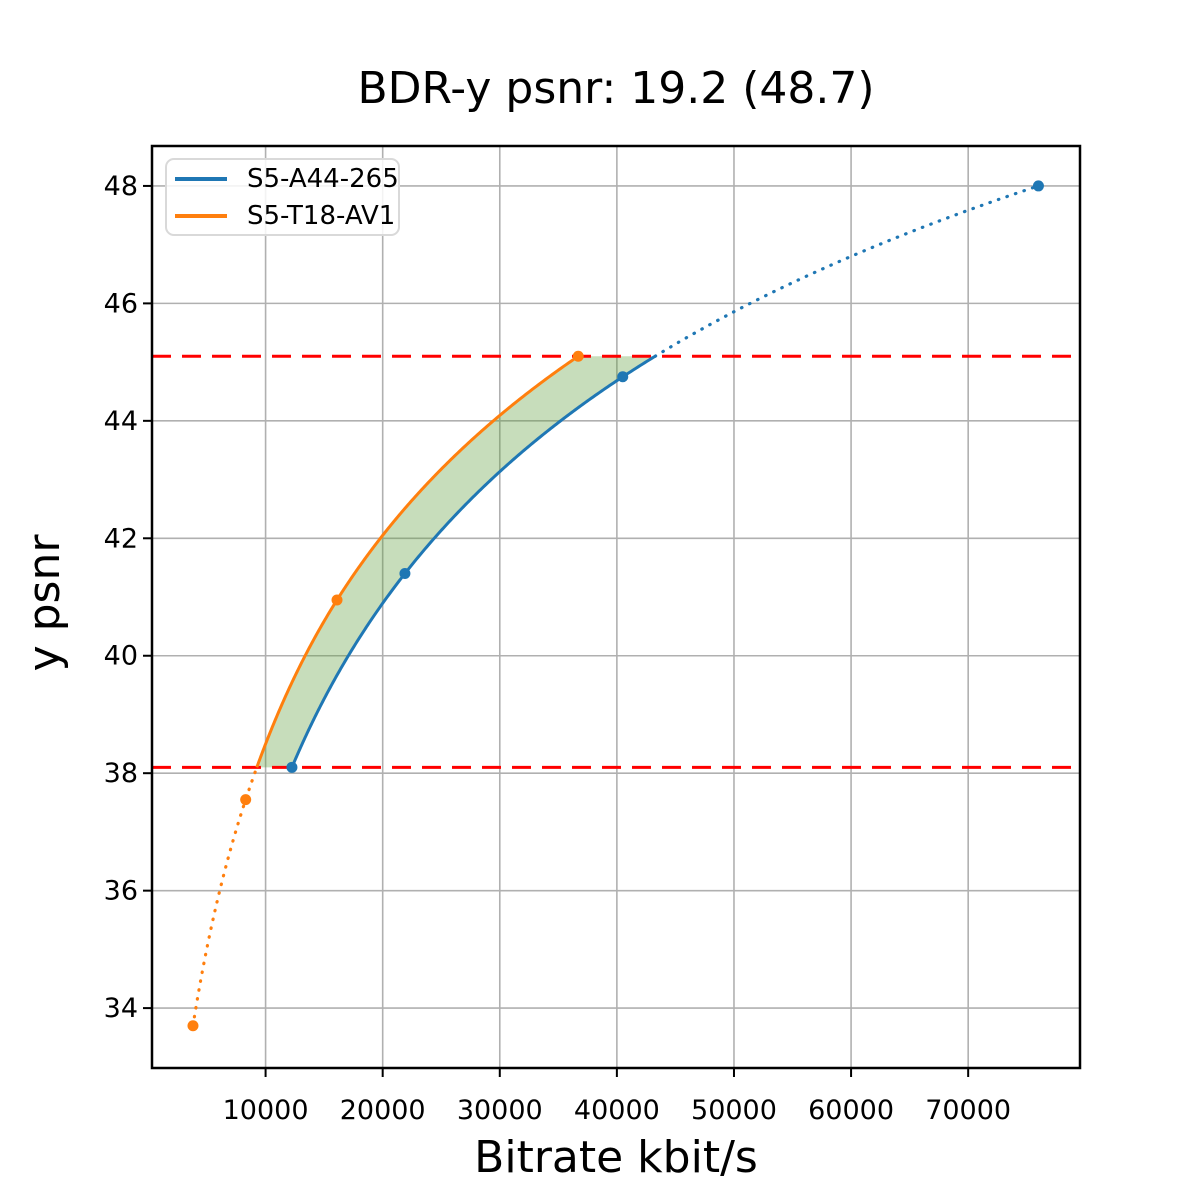 The image size is (1200, 1200). What do you see at coordinates (617, 1110) in the screenshot?
I see `x-tick-label: 40000` at bounding box center [617, 1110].